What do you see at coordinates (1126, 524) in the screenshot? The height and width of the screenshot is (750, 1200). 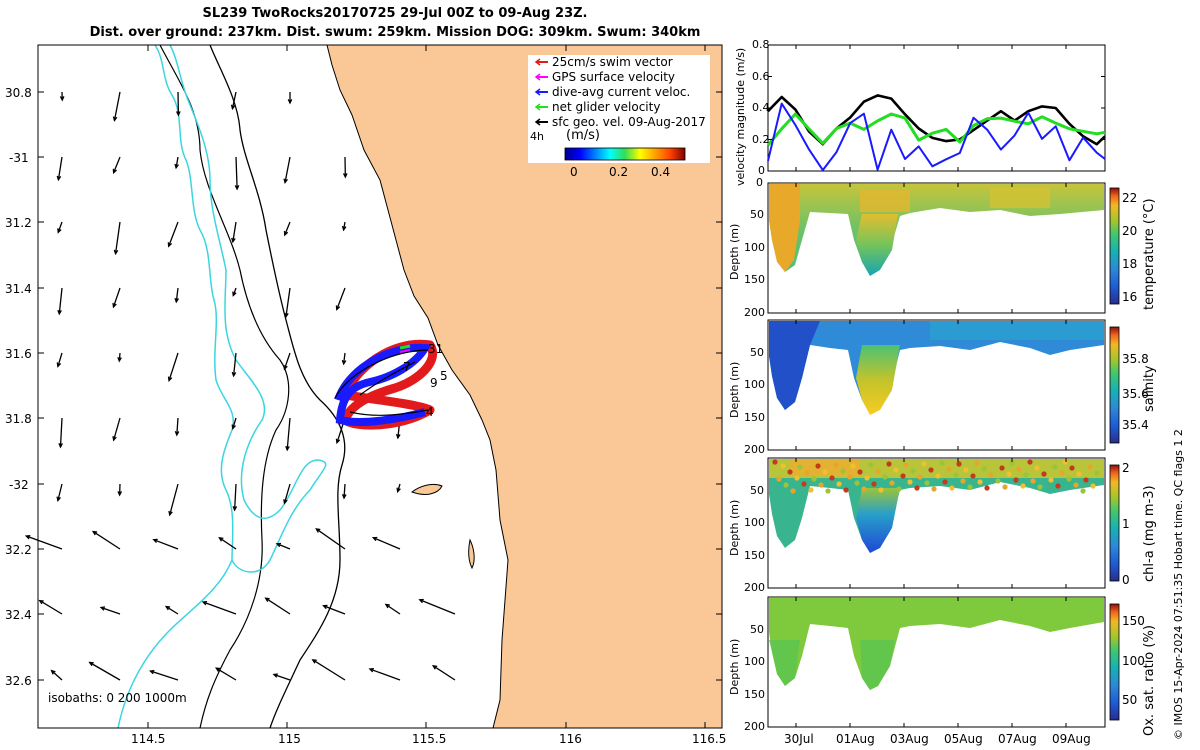 I see `cbar-tick: 1` at bounding box center [1126, 524].